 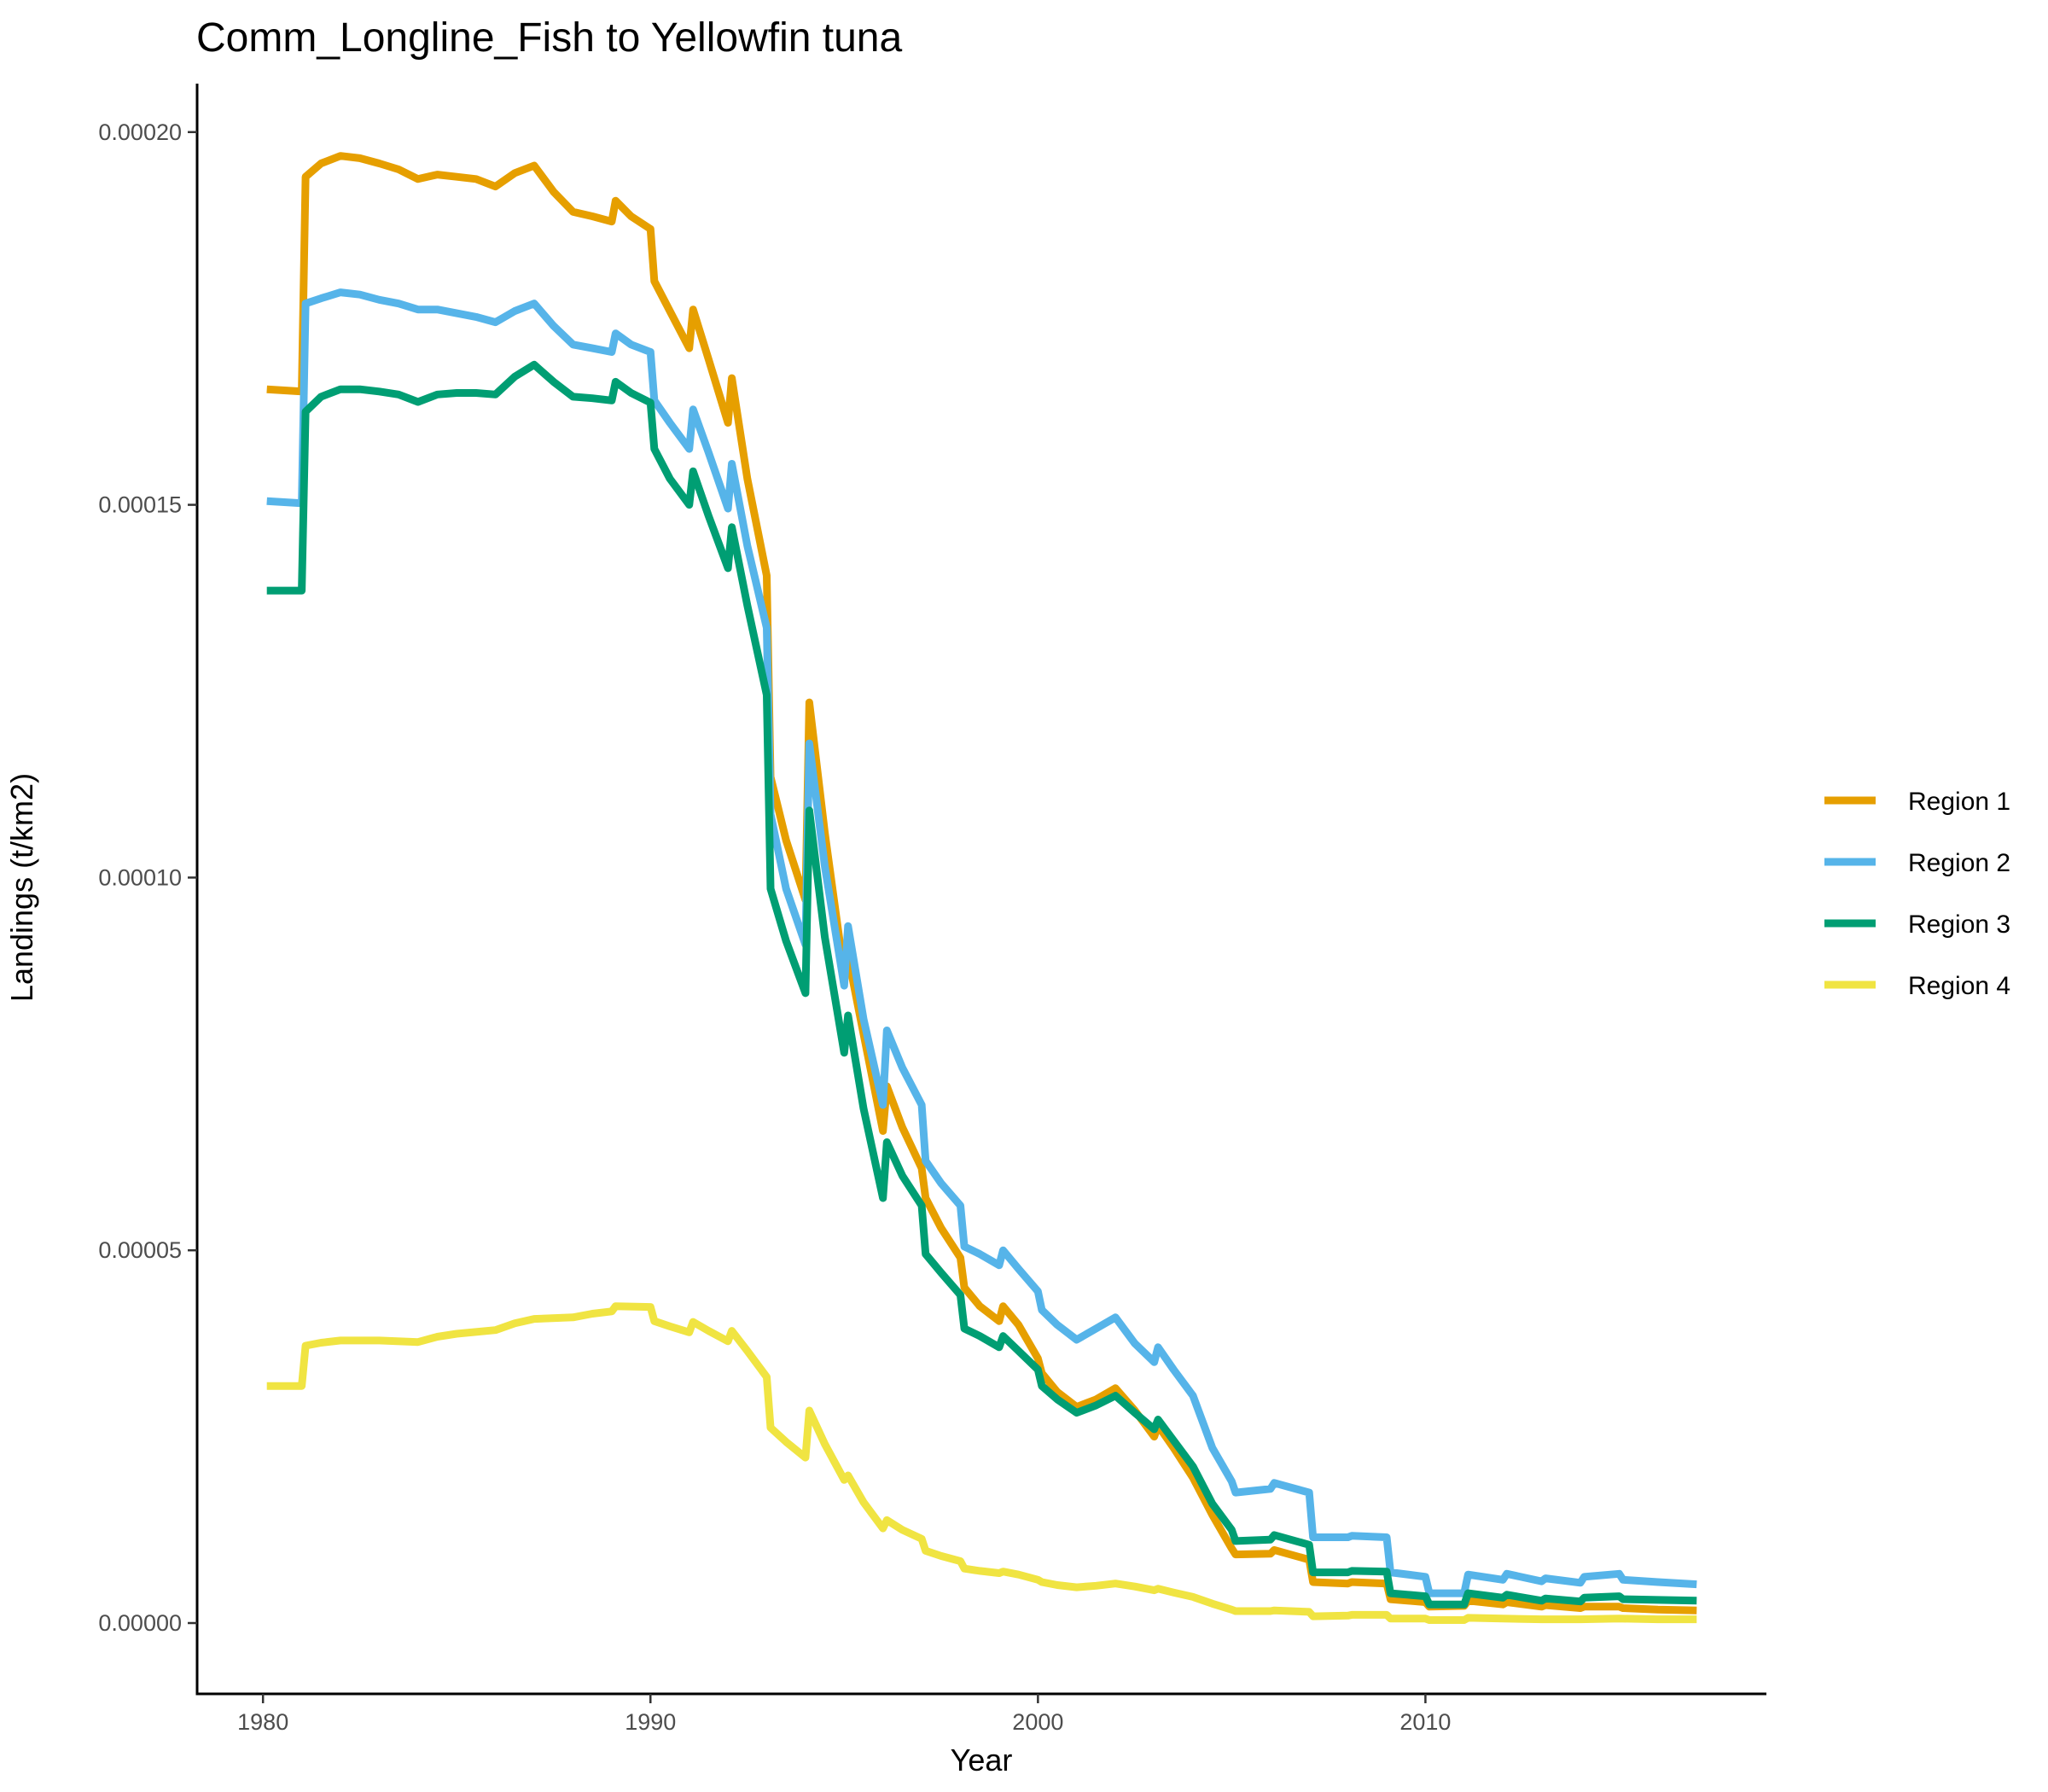 I want to click on x-tick-label: 1980, so click(x=262, y=1722).